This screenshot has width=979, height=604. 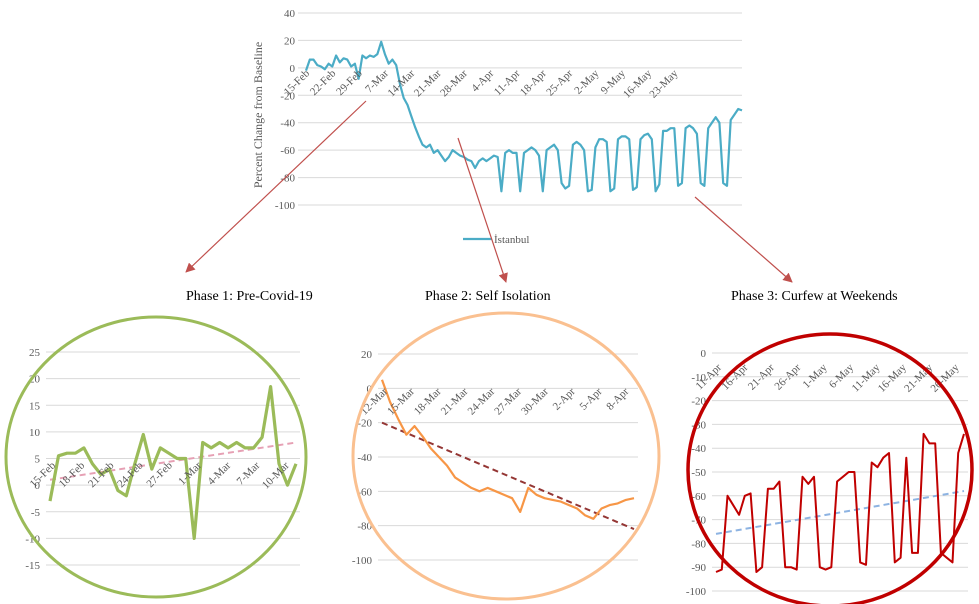 What do you see at coordinates (840, 512) in the screenshot?
I see `phase3-trendline` at bounding box center [840, 512].